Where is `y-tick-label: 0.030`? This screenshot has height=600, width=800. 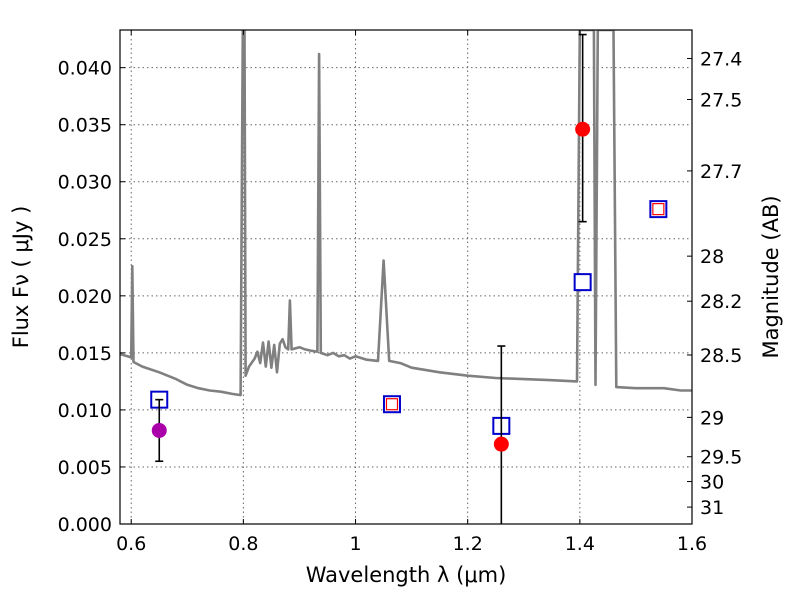
y-tick-label: 0.030 is located at coordinates (85, 183).